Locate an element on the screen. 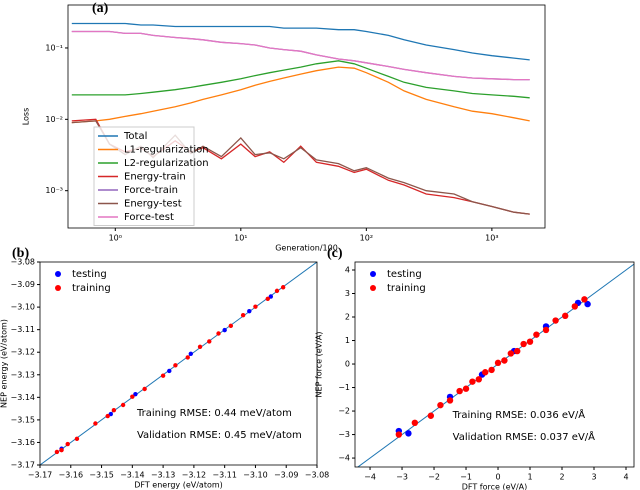 The image size is (640, 490). annotation: Validation RMSE: 0.45 meV/atom is located at coordinates (219, 435).